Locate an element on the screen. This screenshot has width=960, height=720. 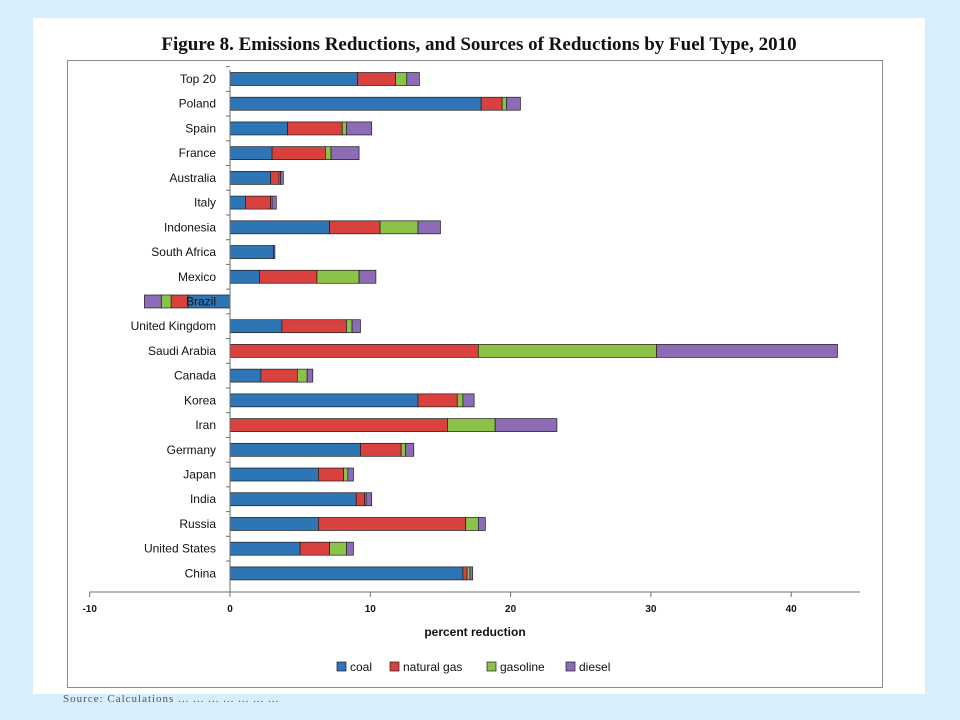
bar-gasoline-saudi-arabia is located at coordinates (567, 351).